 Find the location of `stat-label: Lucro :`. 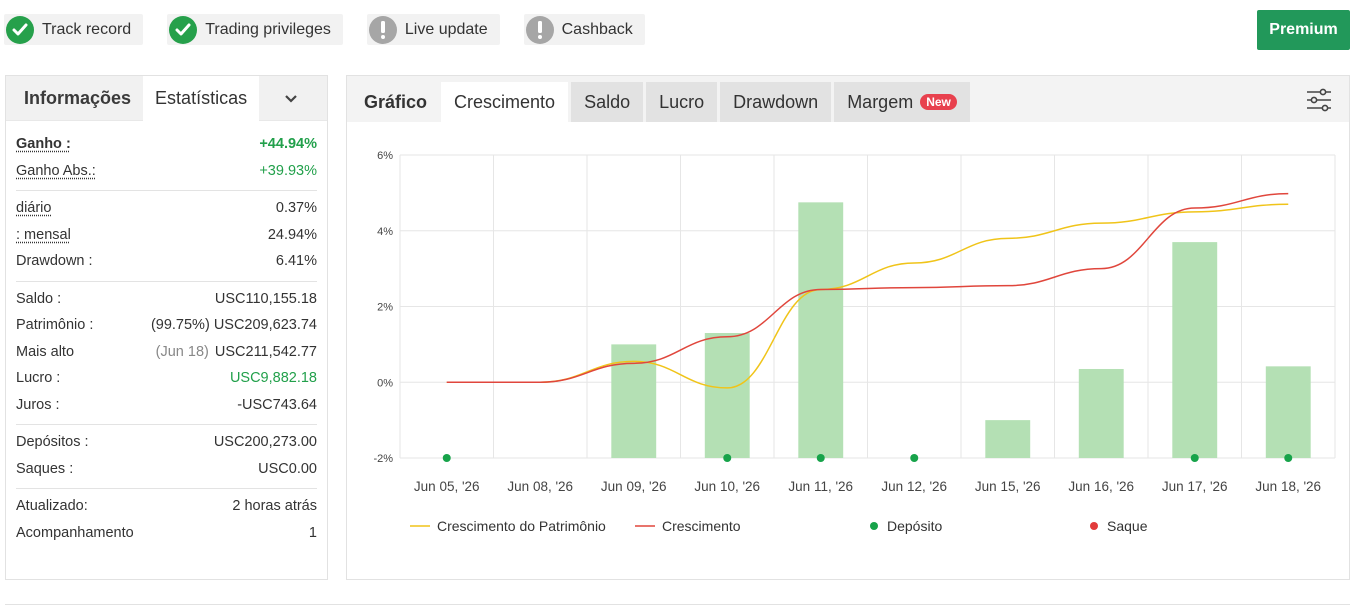

stat-label: Lucro : is located at coordinates (38, 378).